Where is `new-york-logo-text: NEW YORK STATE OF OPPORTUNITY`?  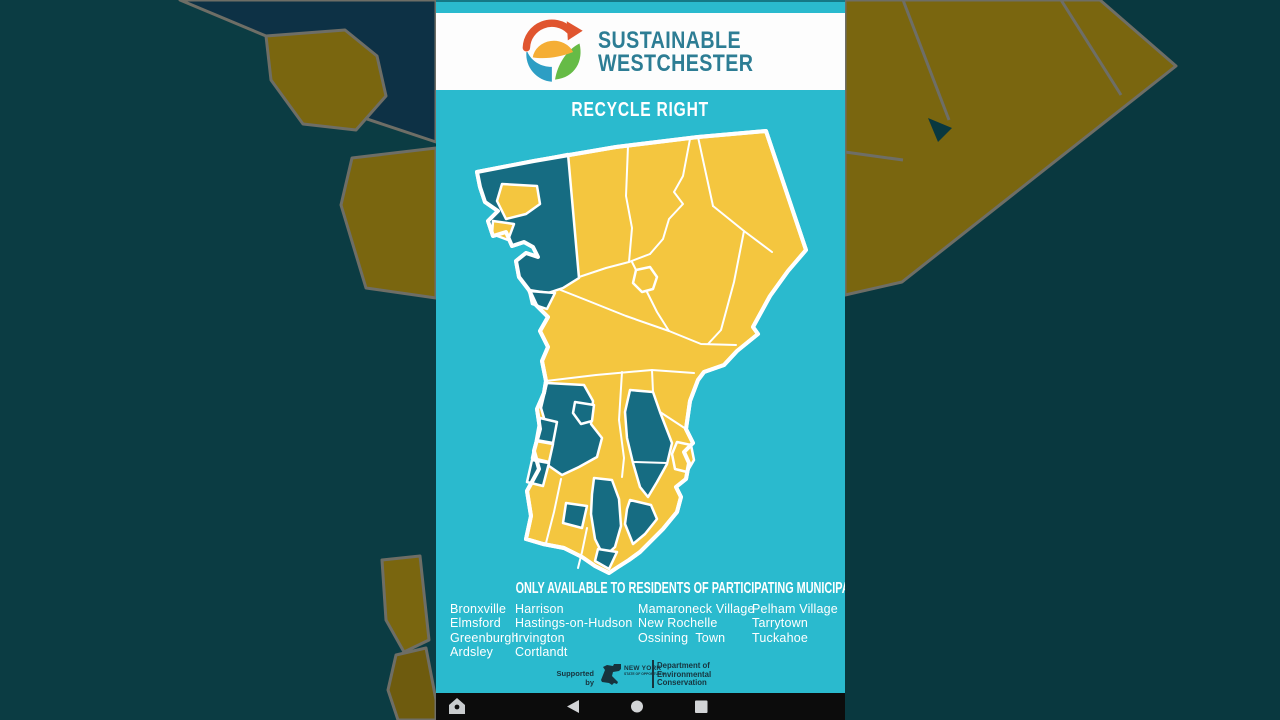 new-york-logo-text: NEW YORK STATE OF OPPORTUNITY is located at coordinates (654, 670).